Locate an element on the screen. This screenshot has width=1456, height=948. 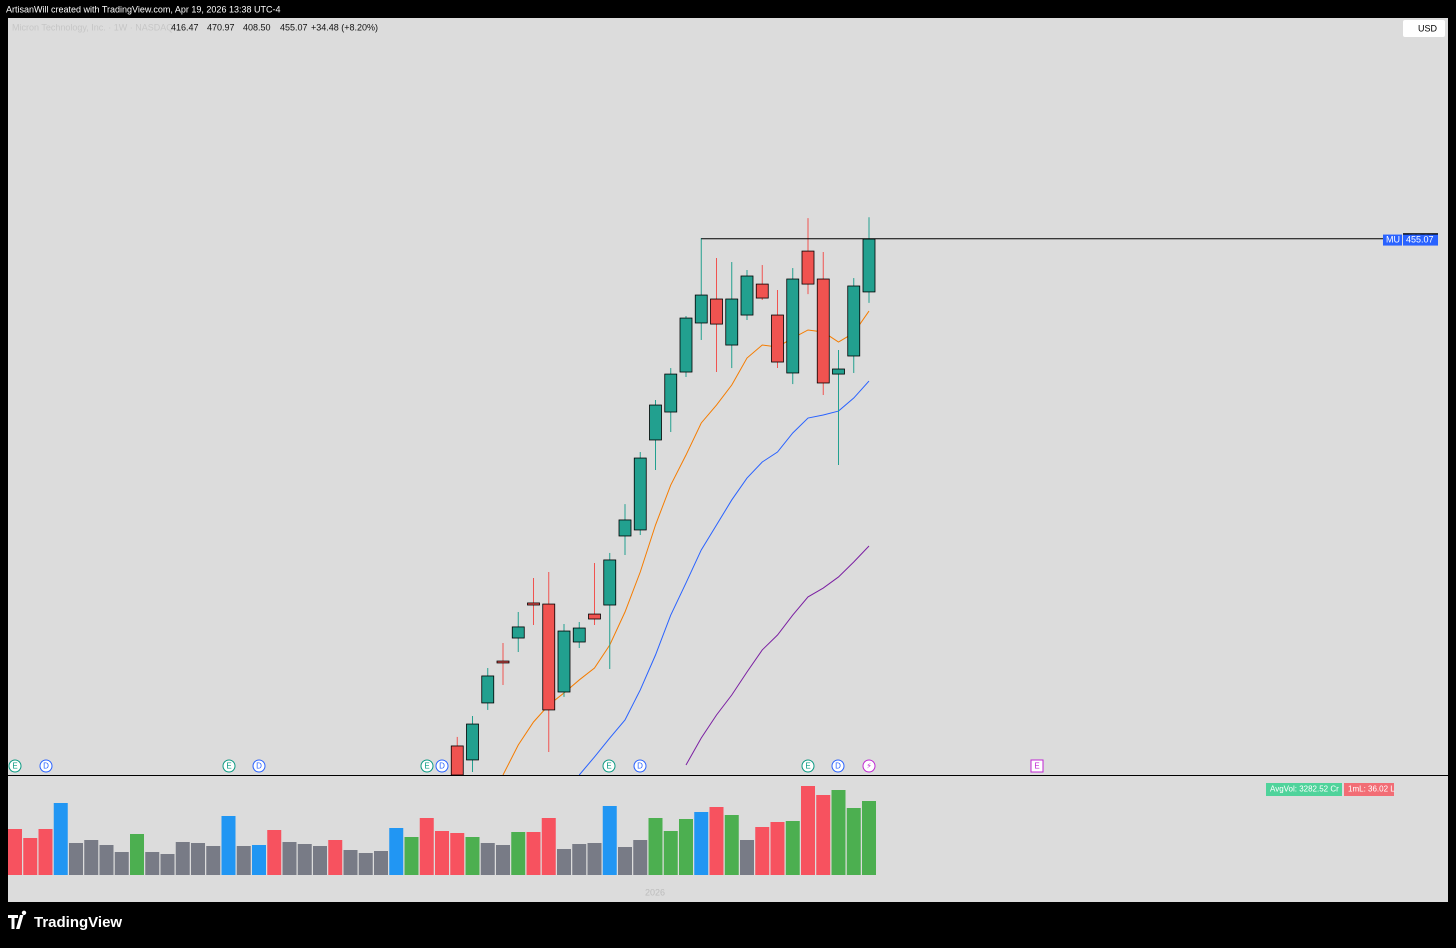
moving-average is located at coordinates (724, 577).